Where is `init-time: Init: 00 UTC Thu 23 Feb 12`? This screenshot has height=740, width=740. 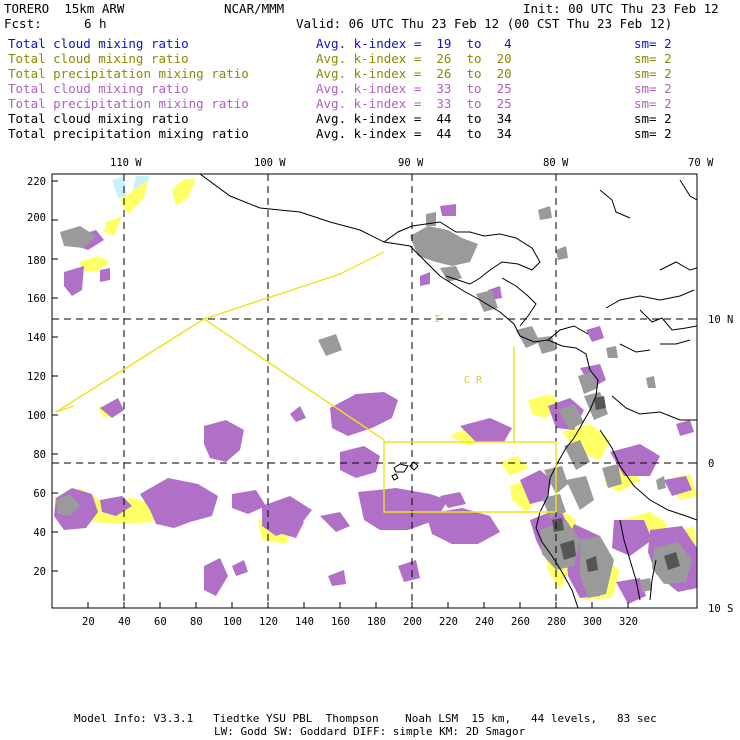 init-time: Init: 00 UTC Thu 23 Feb 12 is located at coordinates (621, 8).